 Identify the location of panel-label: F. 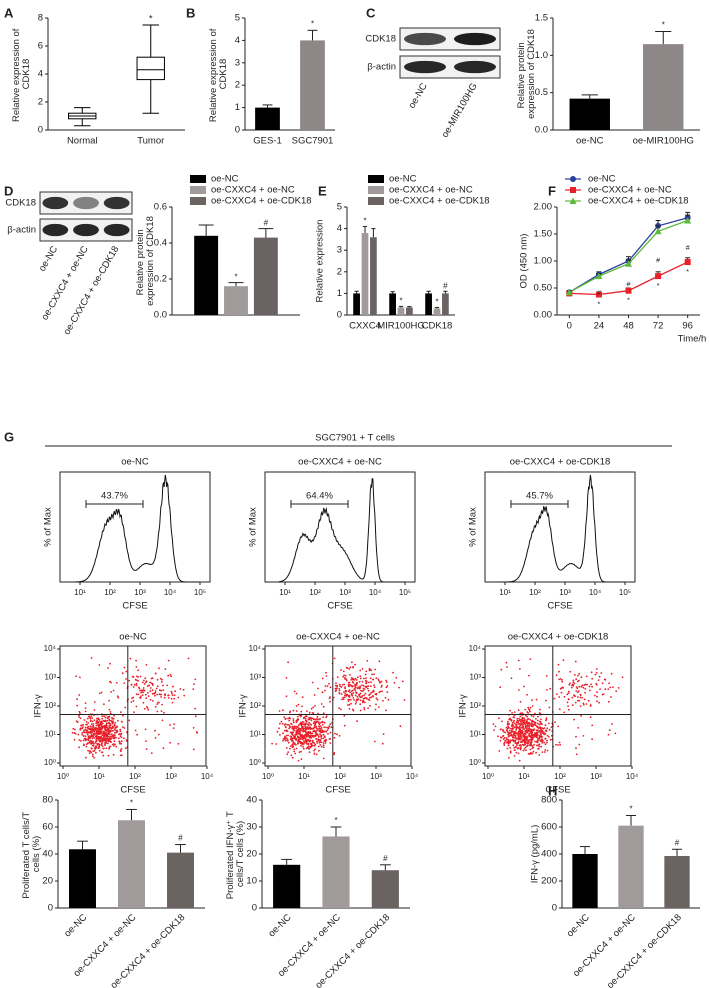
(552, 190).